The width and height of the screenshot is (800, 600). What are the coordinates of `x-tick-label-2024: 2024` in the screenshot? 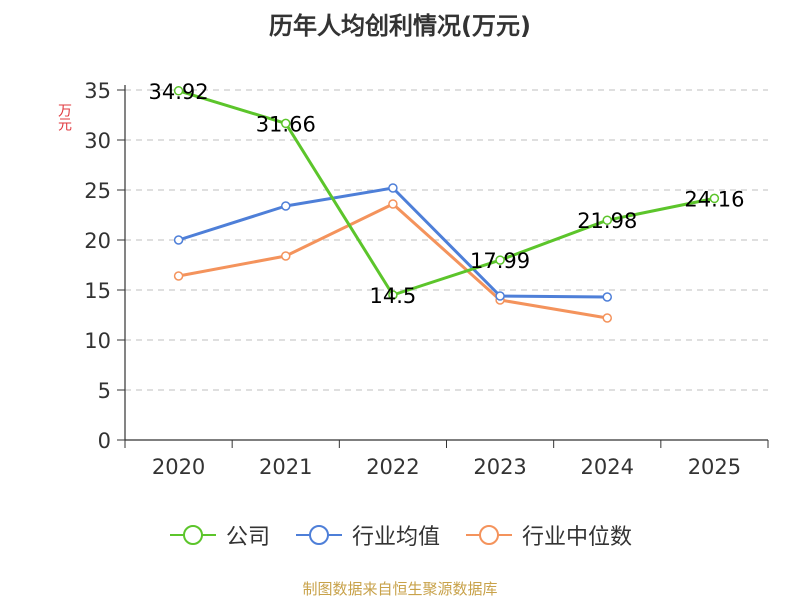 It's located at (607, 467).